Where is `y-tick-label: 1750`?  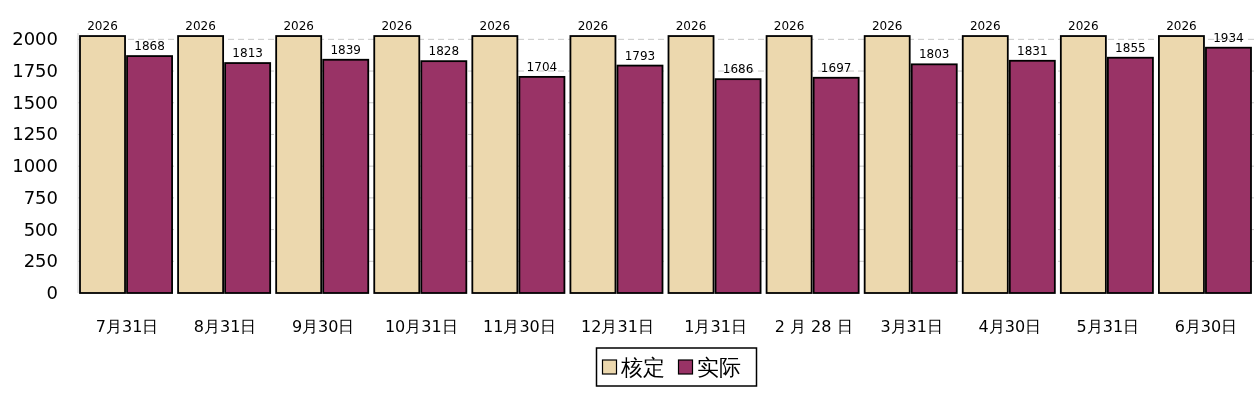 y-tick-label: 1750 is located at coordinates (35, 71).